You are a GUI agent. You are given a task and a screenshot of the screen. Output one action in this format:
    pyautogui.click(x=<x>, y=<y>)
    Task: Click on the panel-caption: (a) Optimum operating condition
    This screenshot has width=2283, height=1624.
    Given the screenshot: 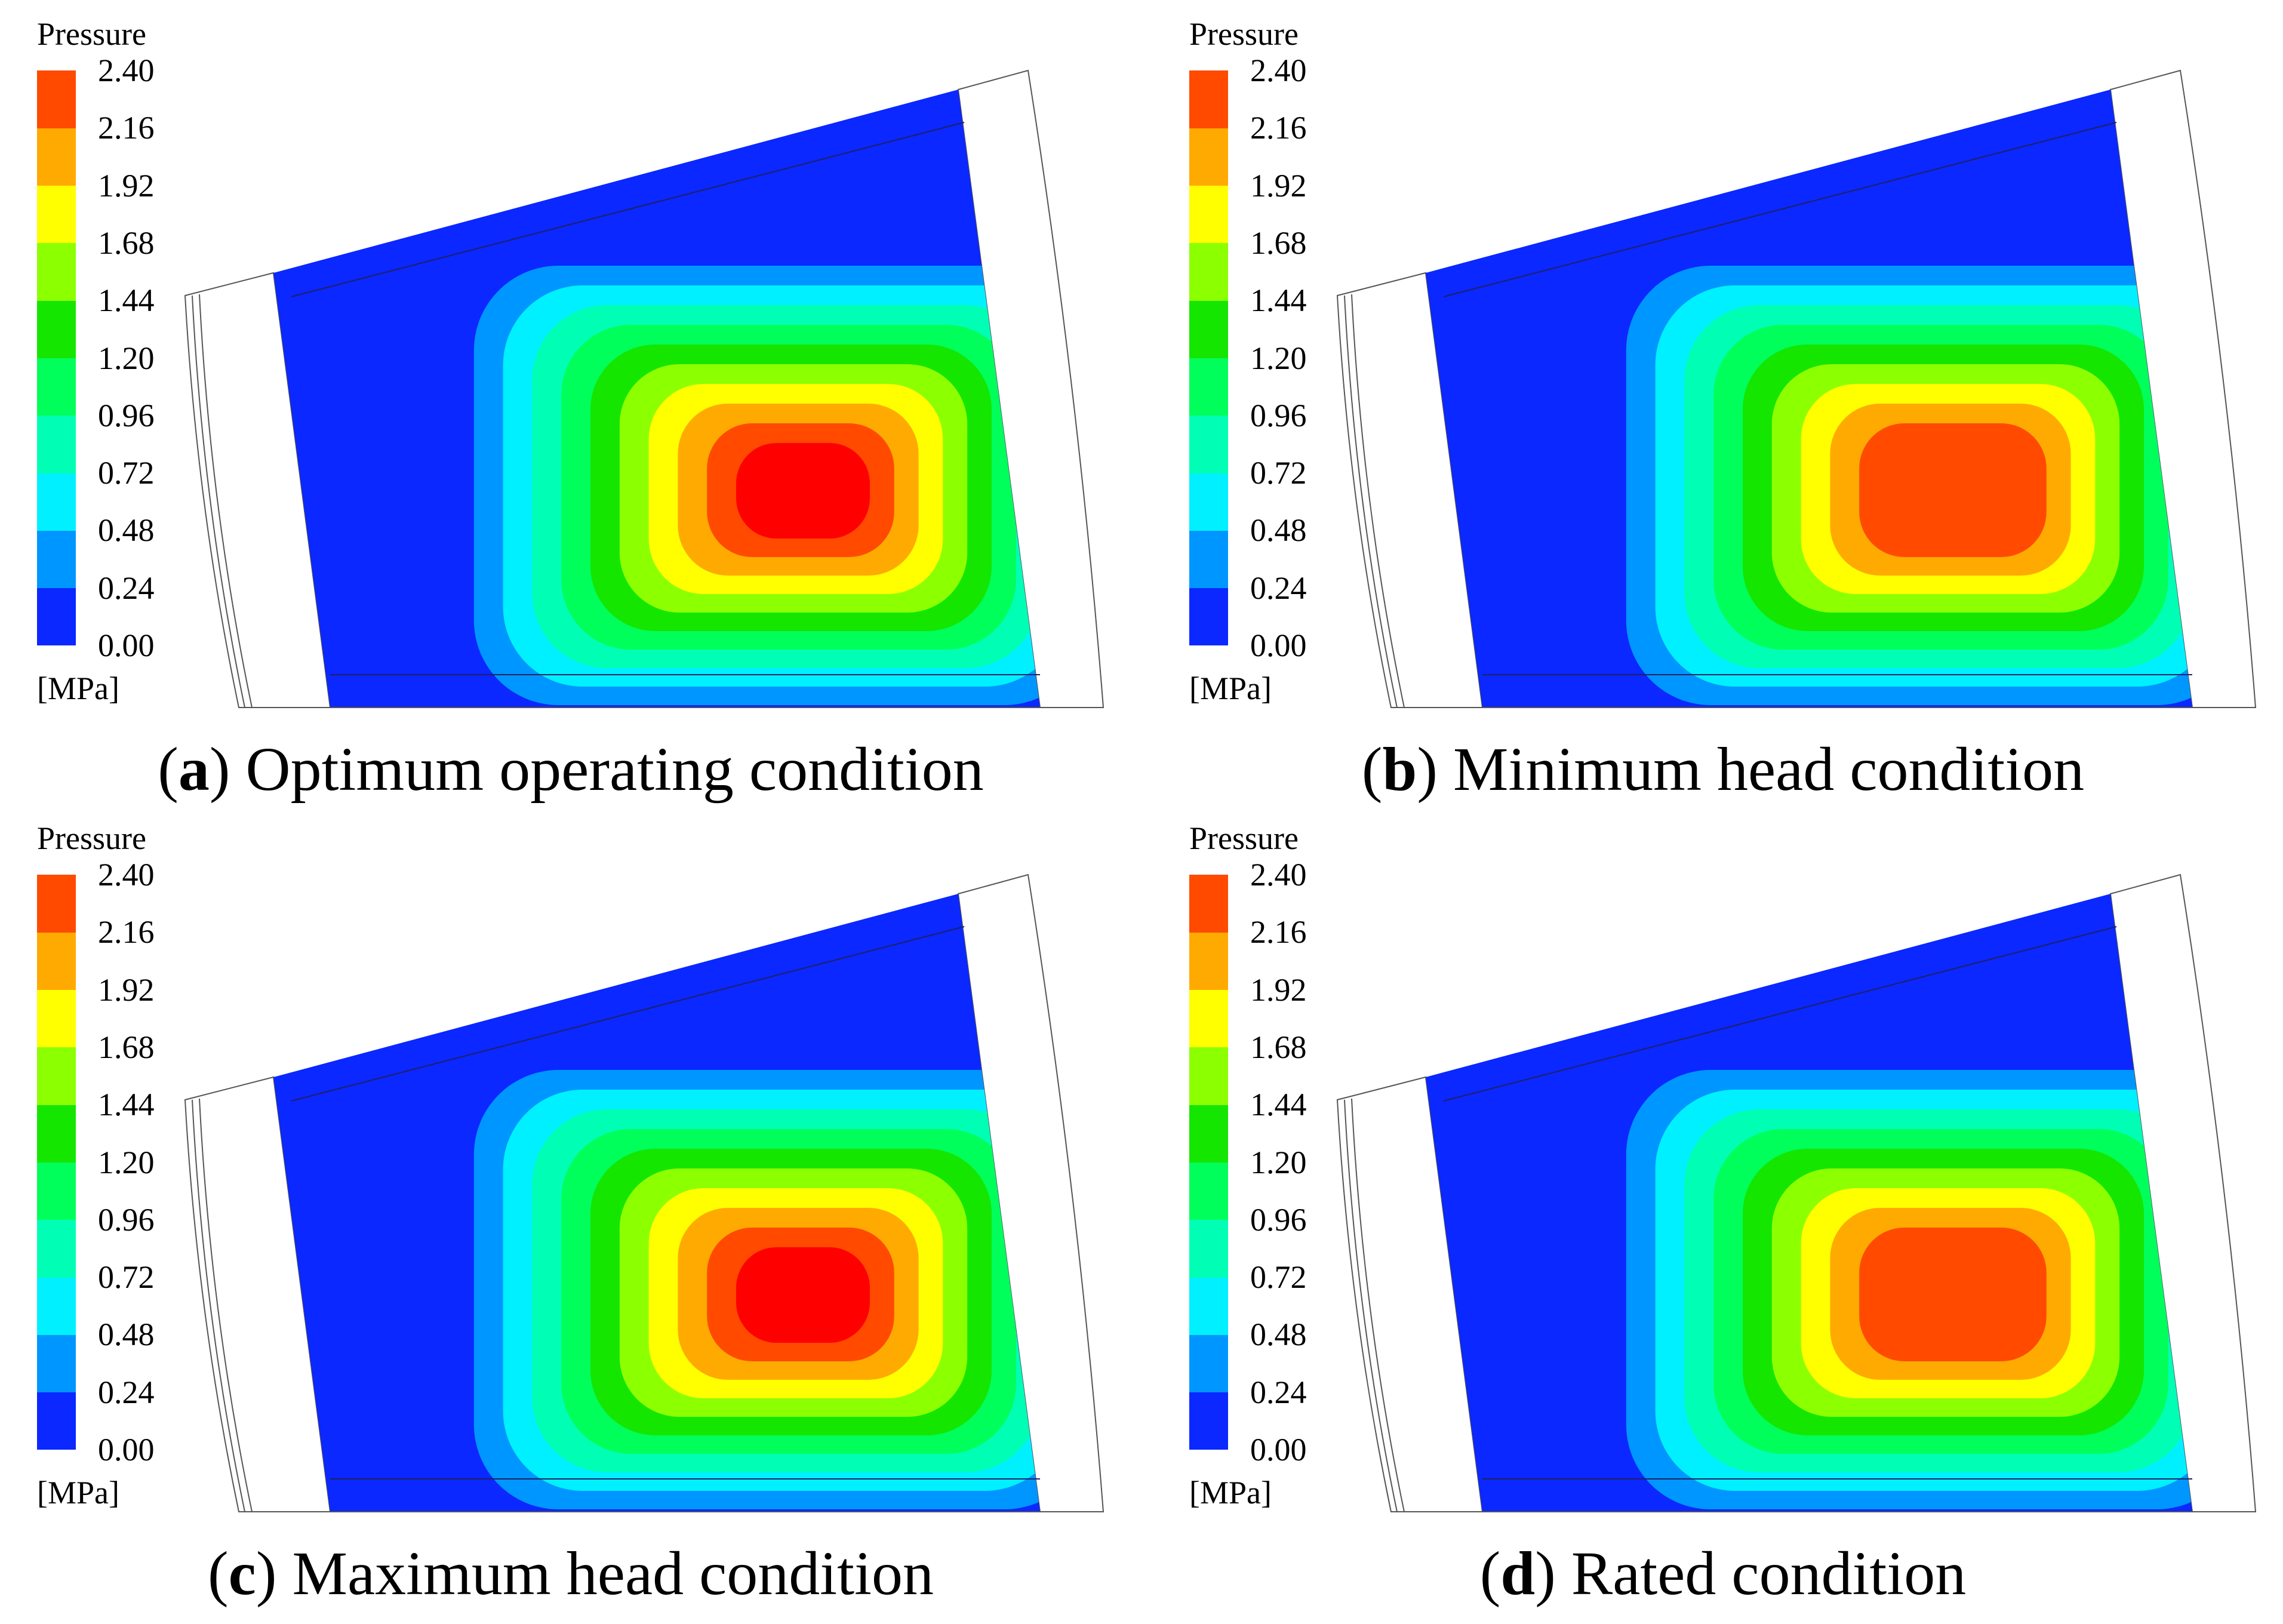 What is the action you would take?
    pyautogui.click(x=571, y=769)
    